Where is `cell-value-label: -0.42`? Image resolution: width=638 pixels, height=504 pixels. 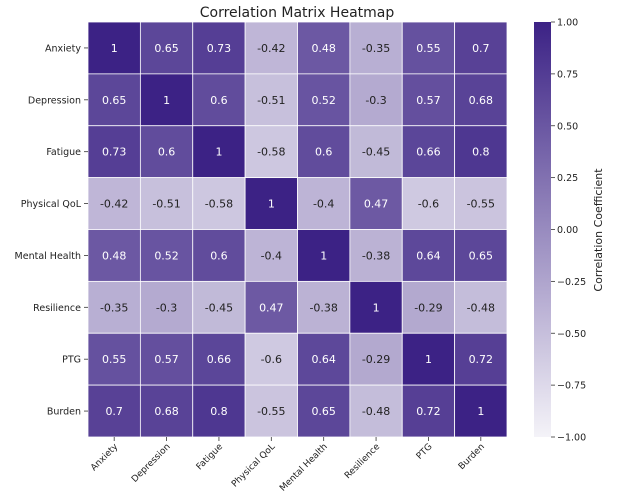 cell-value-label: -0.42 is located at coordinates (271, 48).